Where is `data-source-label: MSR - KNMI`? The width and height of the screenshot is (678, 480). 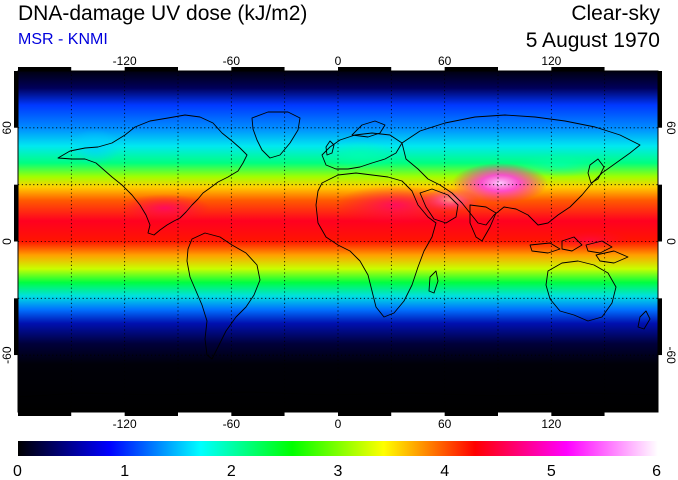
data-source-label: MSR - KNMI is located at coordinates (63, 39).